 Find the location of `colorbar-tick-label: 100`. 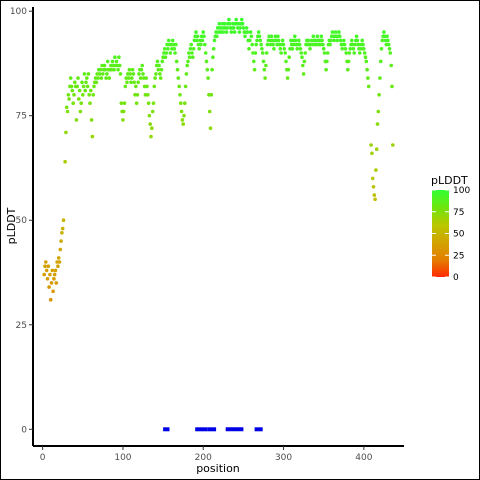

colorbar-tick-label: 100 is located at coordinates (461, 191).